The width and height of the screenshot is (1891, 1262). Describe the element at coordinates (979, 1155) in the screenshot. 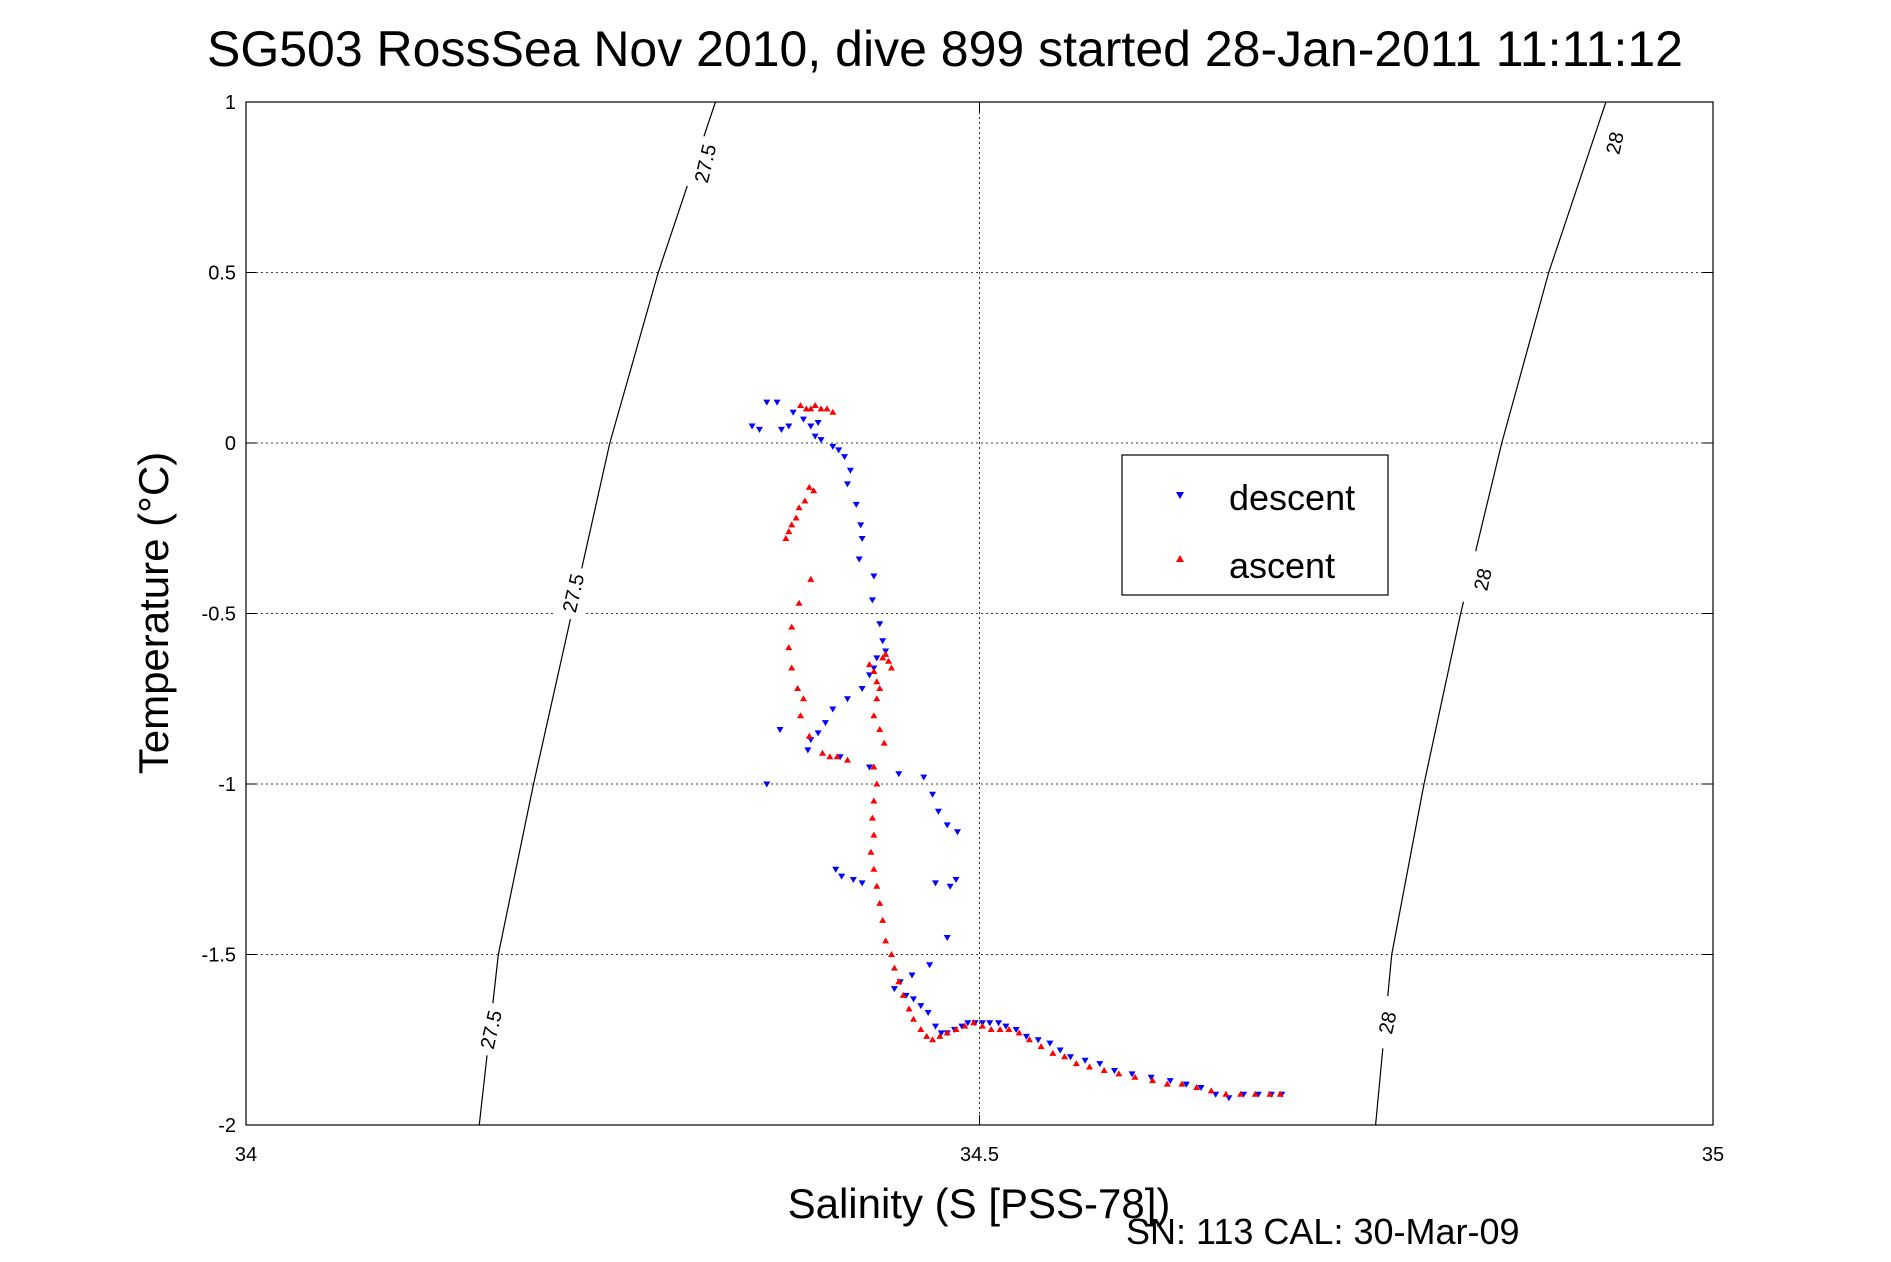

I see `x-tick-label: 34.5` at that location.